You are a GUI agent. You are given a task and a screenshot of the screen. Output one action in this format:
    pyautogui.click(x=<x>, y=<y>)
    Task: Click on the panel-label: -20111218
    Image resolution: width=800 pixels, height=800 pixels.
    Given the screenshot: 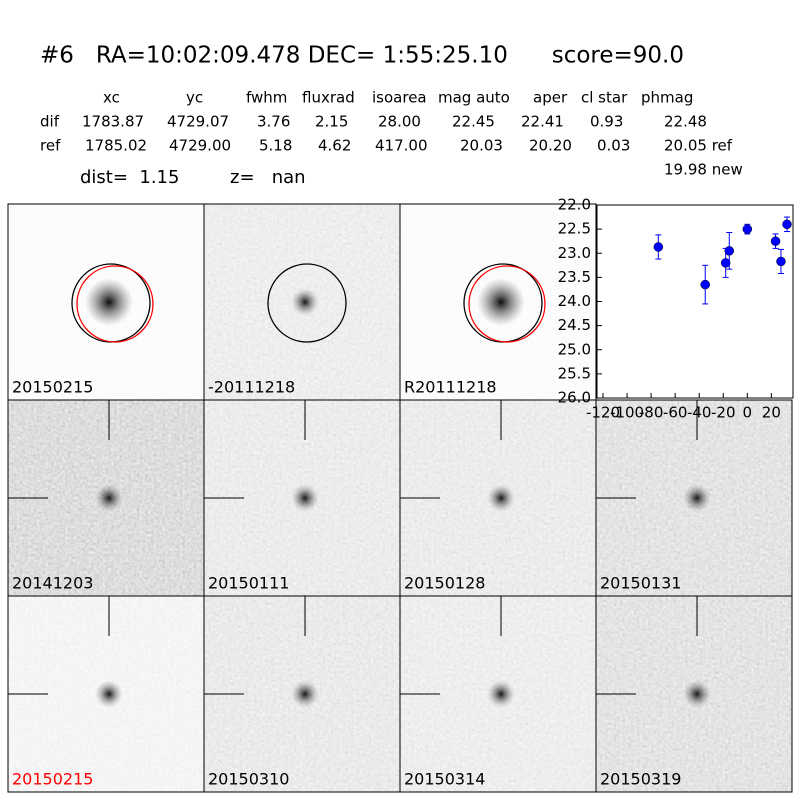 What is the action you would take?
    pyautogui.click(x=251, y=387)
    